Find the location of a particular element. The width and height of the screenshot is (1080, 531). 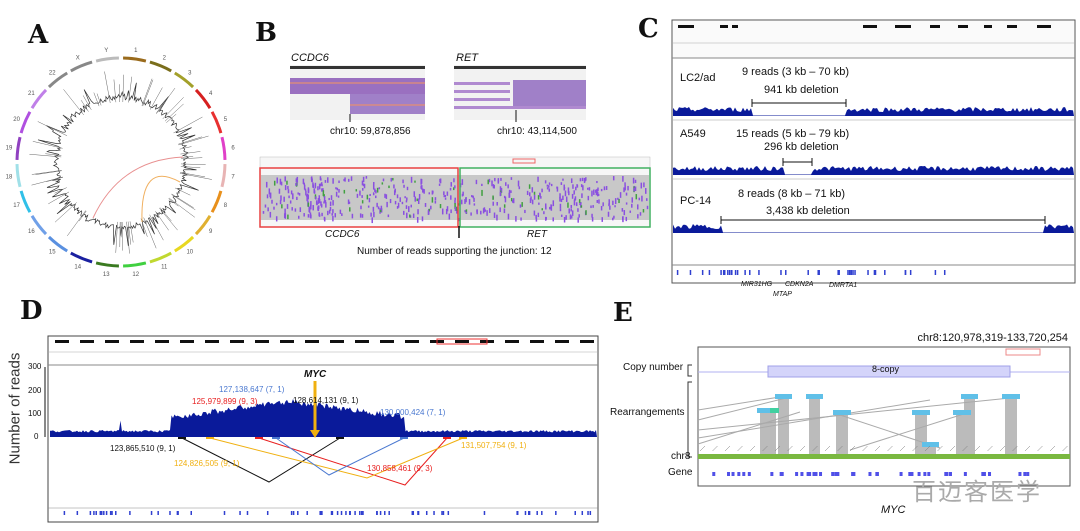

bracket is located at coordinates (689, 419).